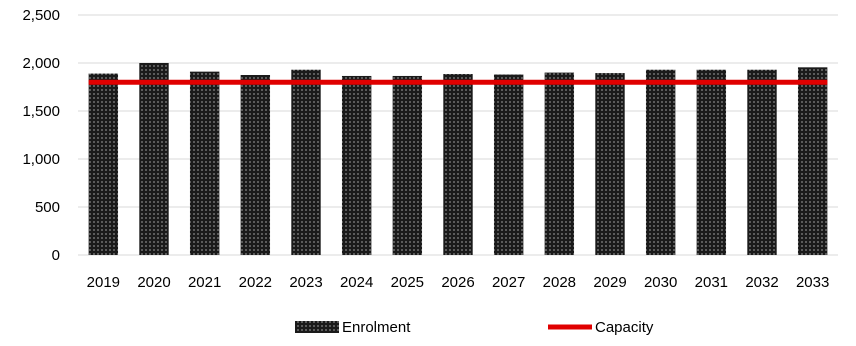  Describe the element at coordinates (41, 135) in the screenshot. I see `y-axis-ticks: 0 500 1,000 1,500 2,000 2,500` at that location.